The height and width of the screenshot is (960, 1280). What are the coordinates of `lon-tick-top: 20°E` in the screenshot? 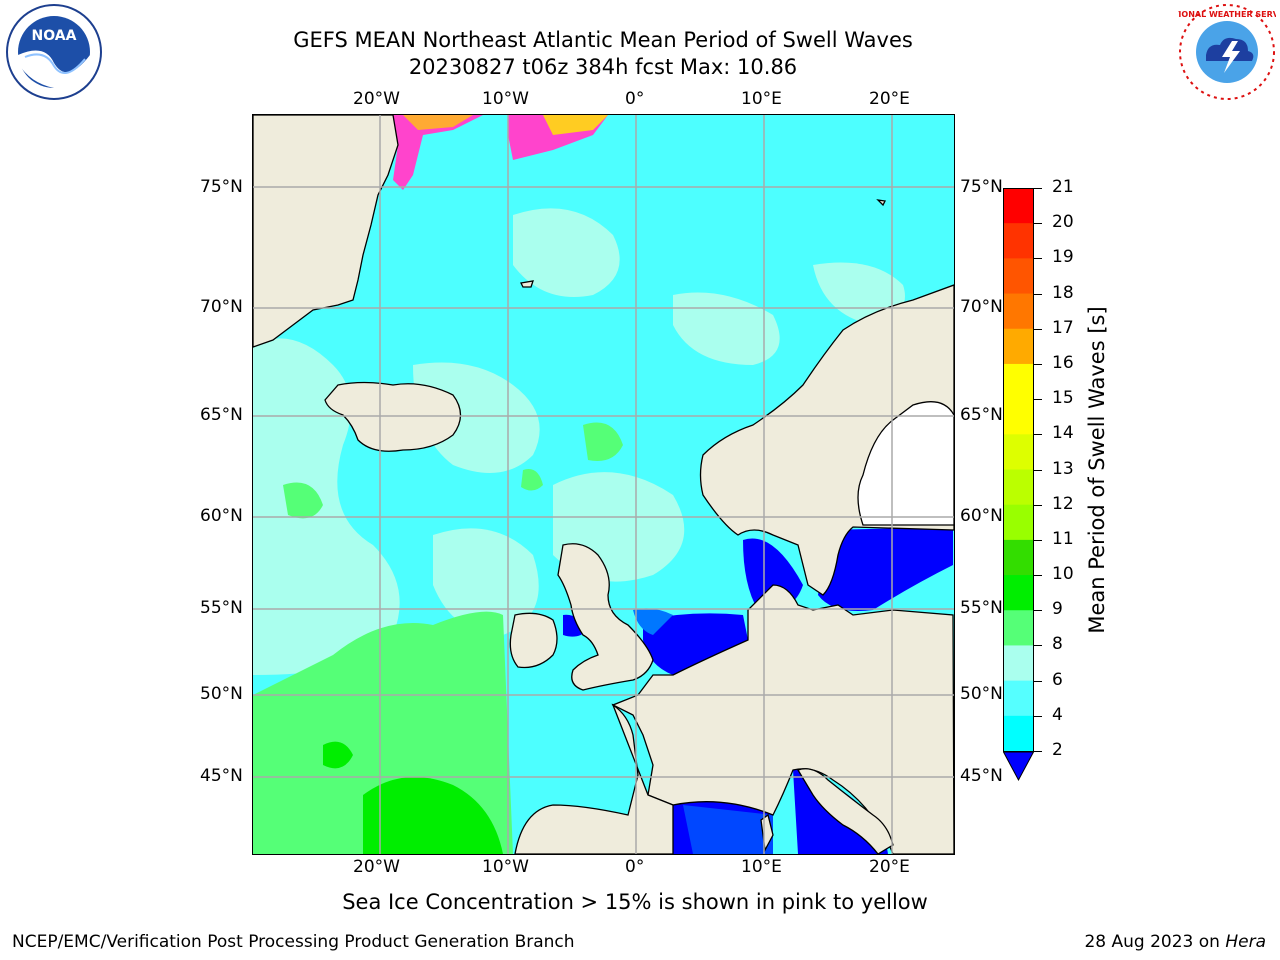 It's located at (889, 99).